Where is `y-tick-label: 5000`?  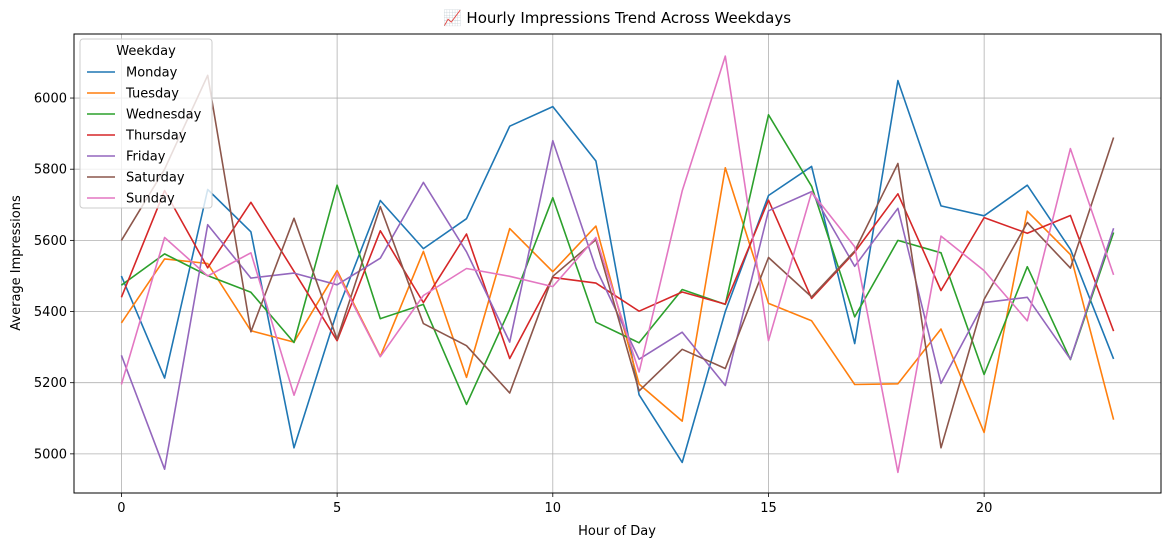 y-tick-label: 5000 is located at coordinates (50, 454).